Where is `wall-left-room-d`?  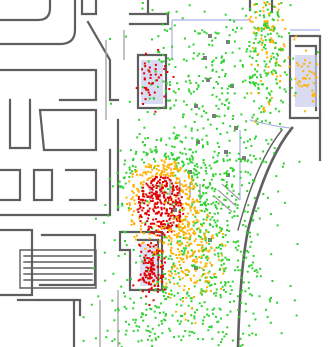
wall-left-room-d is located at coordinates (11, 185).